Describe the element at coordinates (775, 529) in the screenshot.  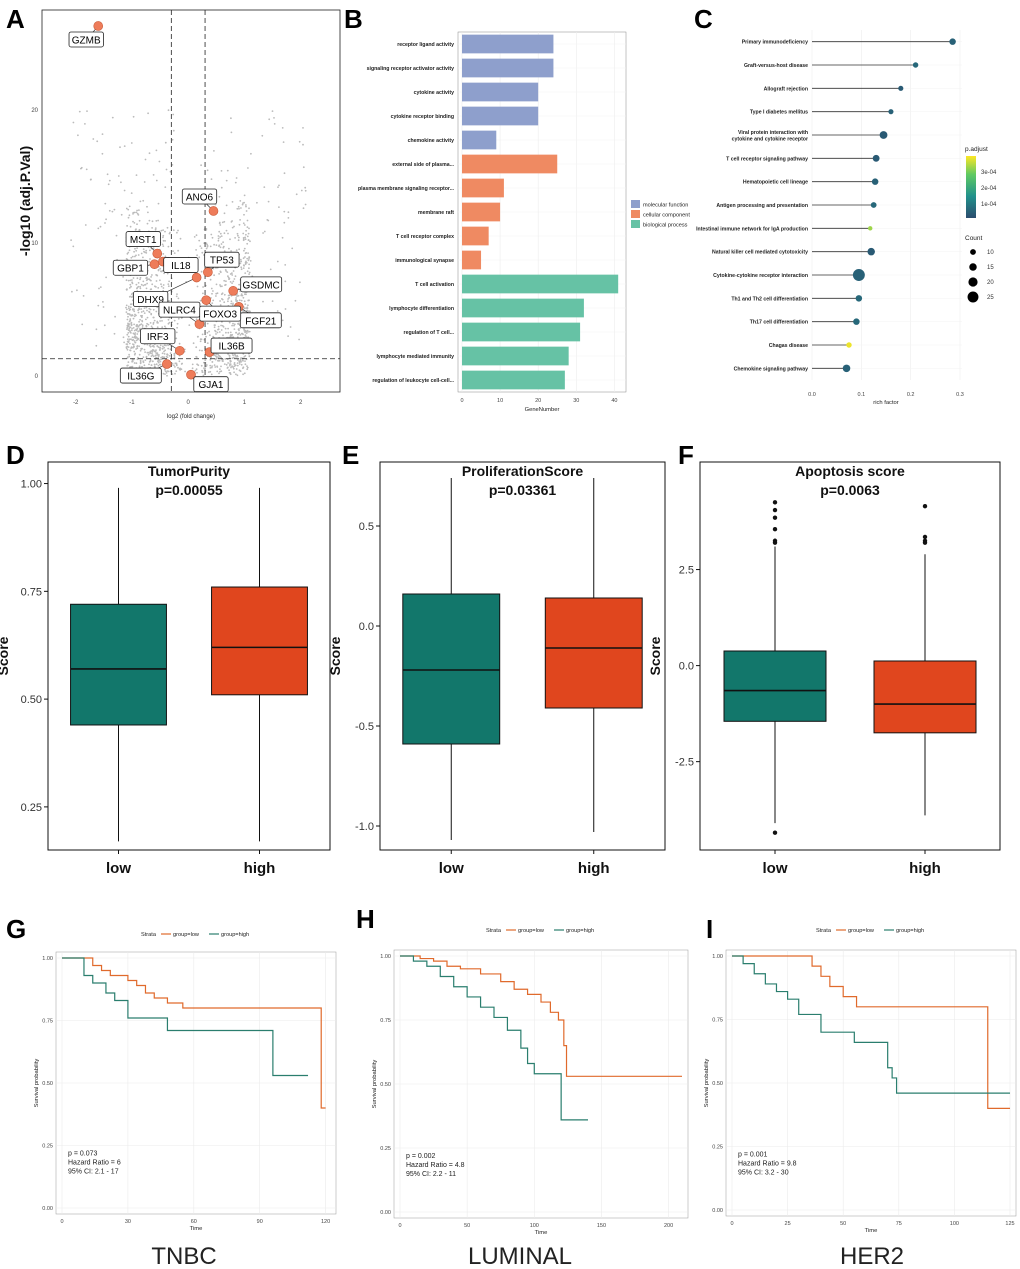
I see `outlier-point` at that location.